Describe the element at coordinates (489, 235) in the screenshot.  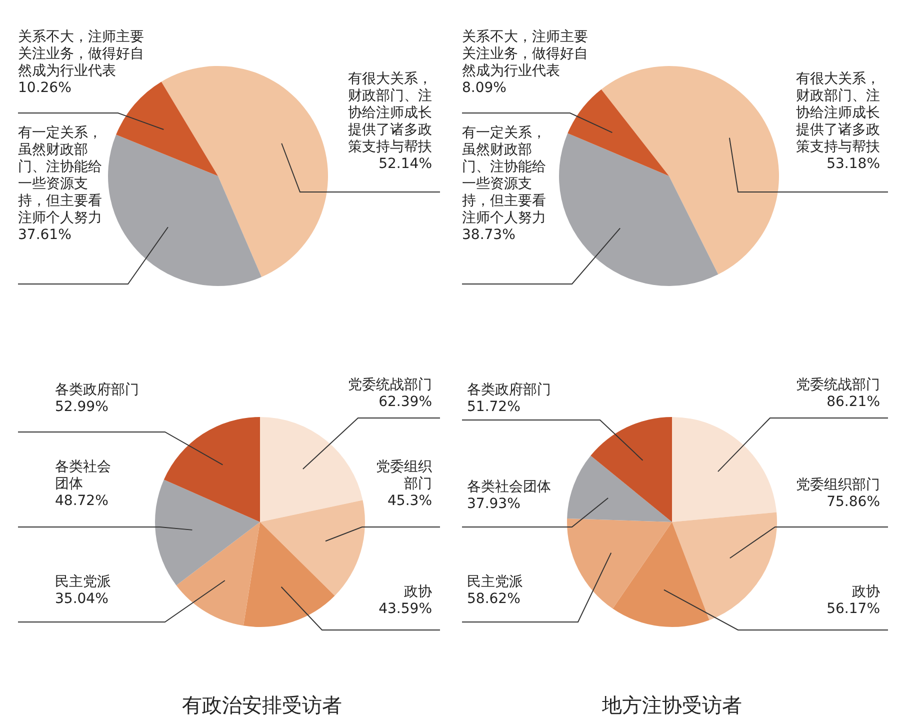
I see `data-label: 38.73%` at that location.